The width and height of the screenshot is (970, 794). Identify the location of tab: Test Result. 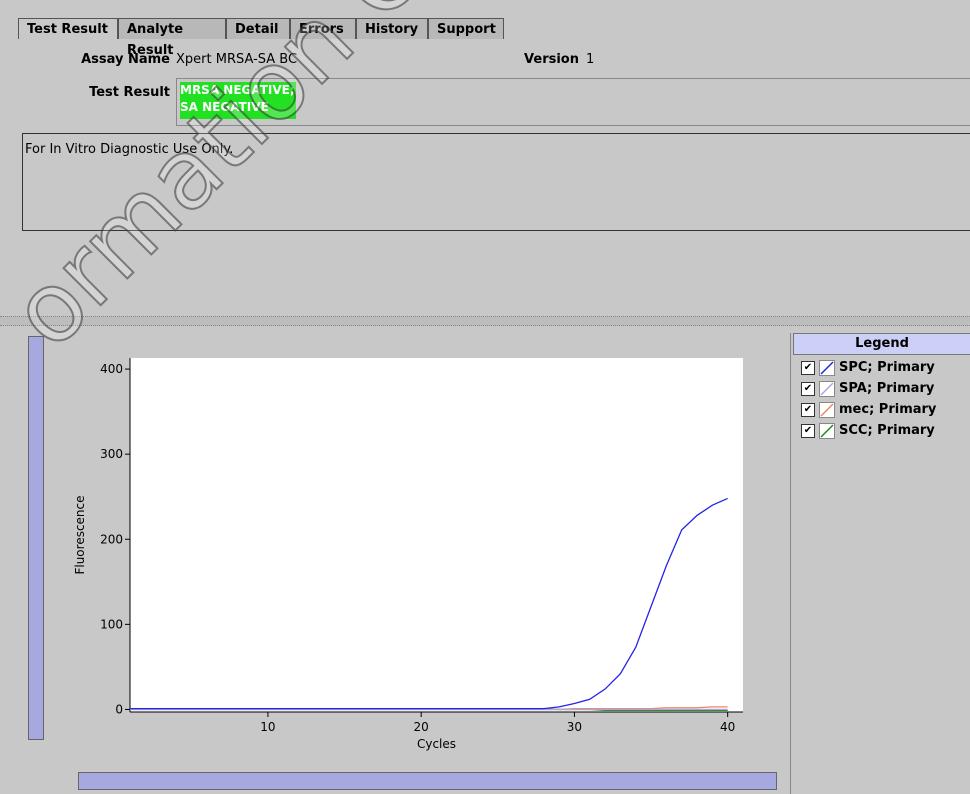
(68, 28).